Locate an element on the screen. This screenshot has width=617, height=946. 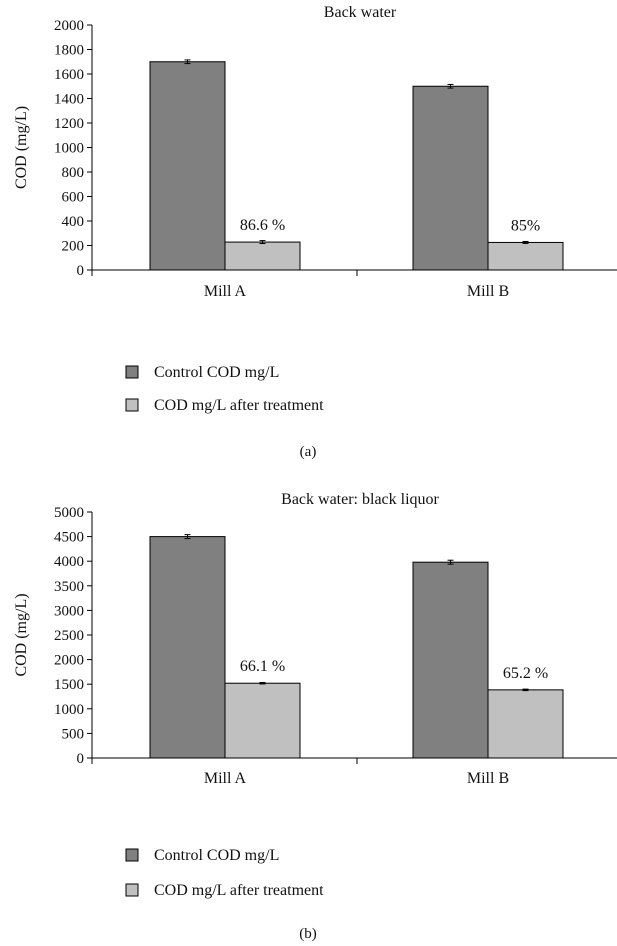
y-tick-label: 1800 is located at coordinates (69, 51).